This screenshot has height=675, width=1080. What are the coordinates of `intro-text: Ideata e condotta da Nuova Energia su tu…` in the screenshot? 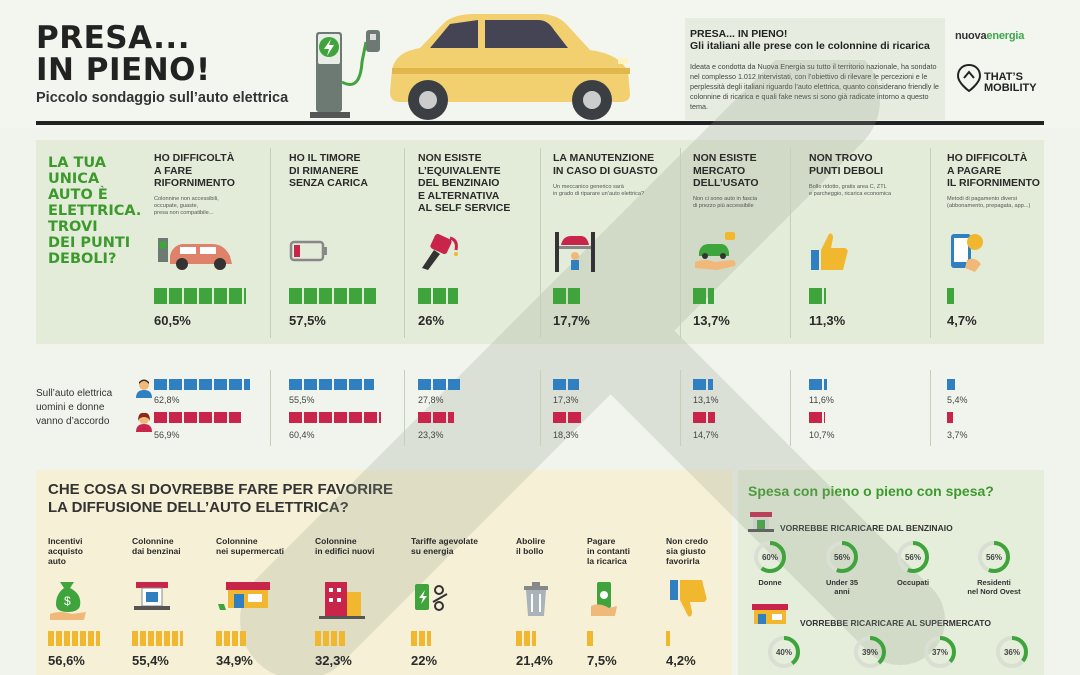 It's located at (814, 86).